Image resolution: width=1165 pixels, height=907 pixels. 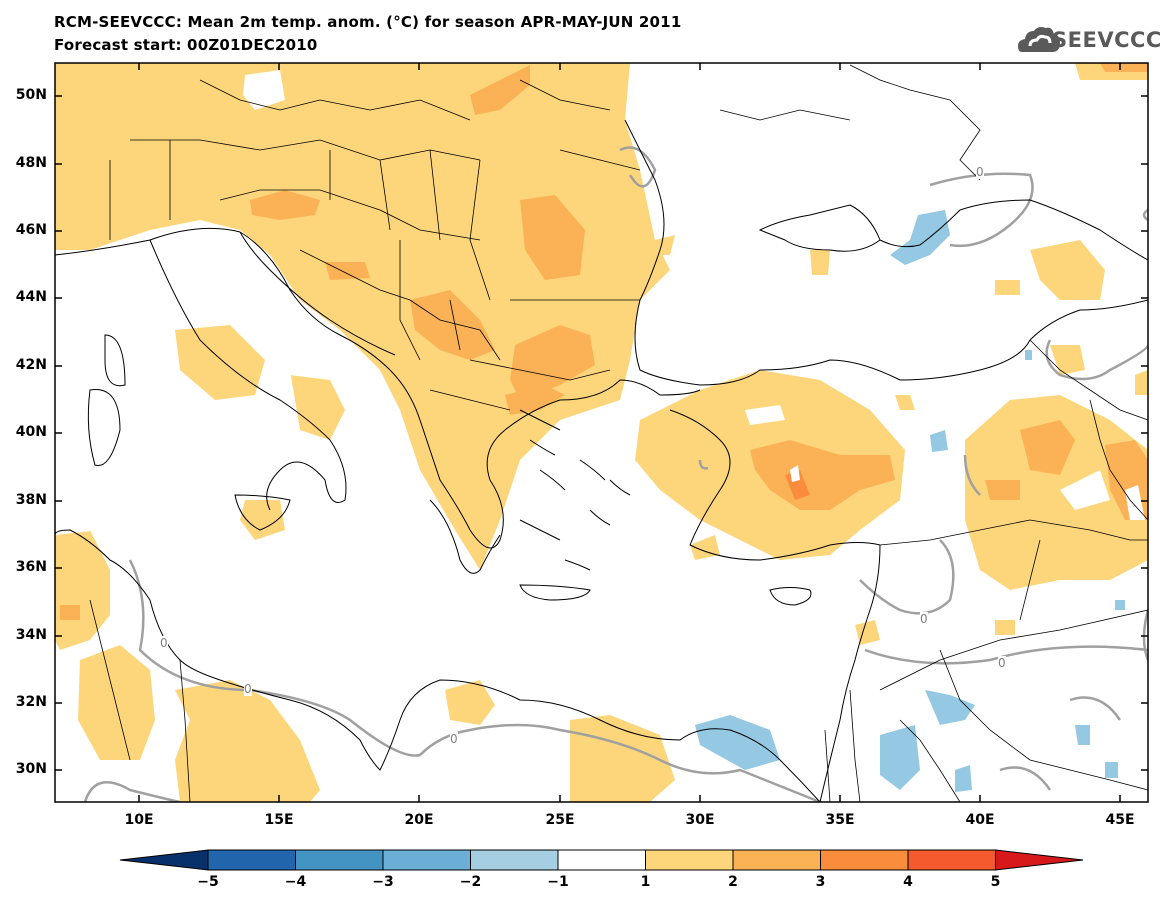 I want to click on lon-label: 45E, so click(x=1120, y=820).